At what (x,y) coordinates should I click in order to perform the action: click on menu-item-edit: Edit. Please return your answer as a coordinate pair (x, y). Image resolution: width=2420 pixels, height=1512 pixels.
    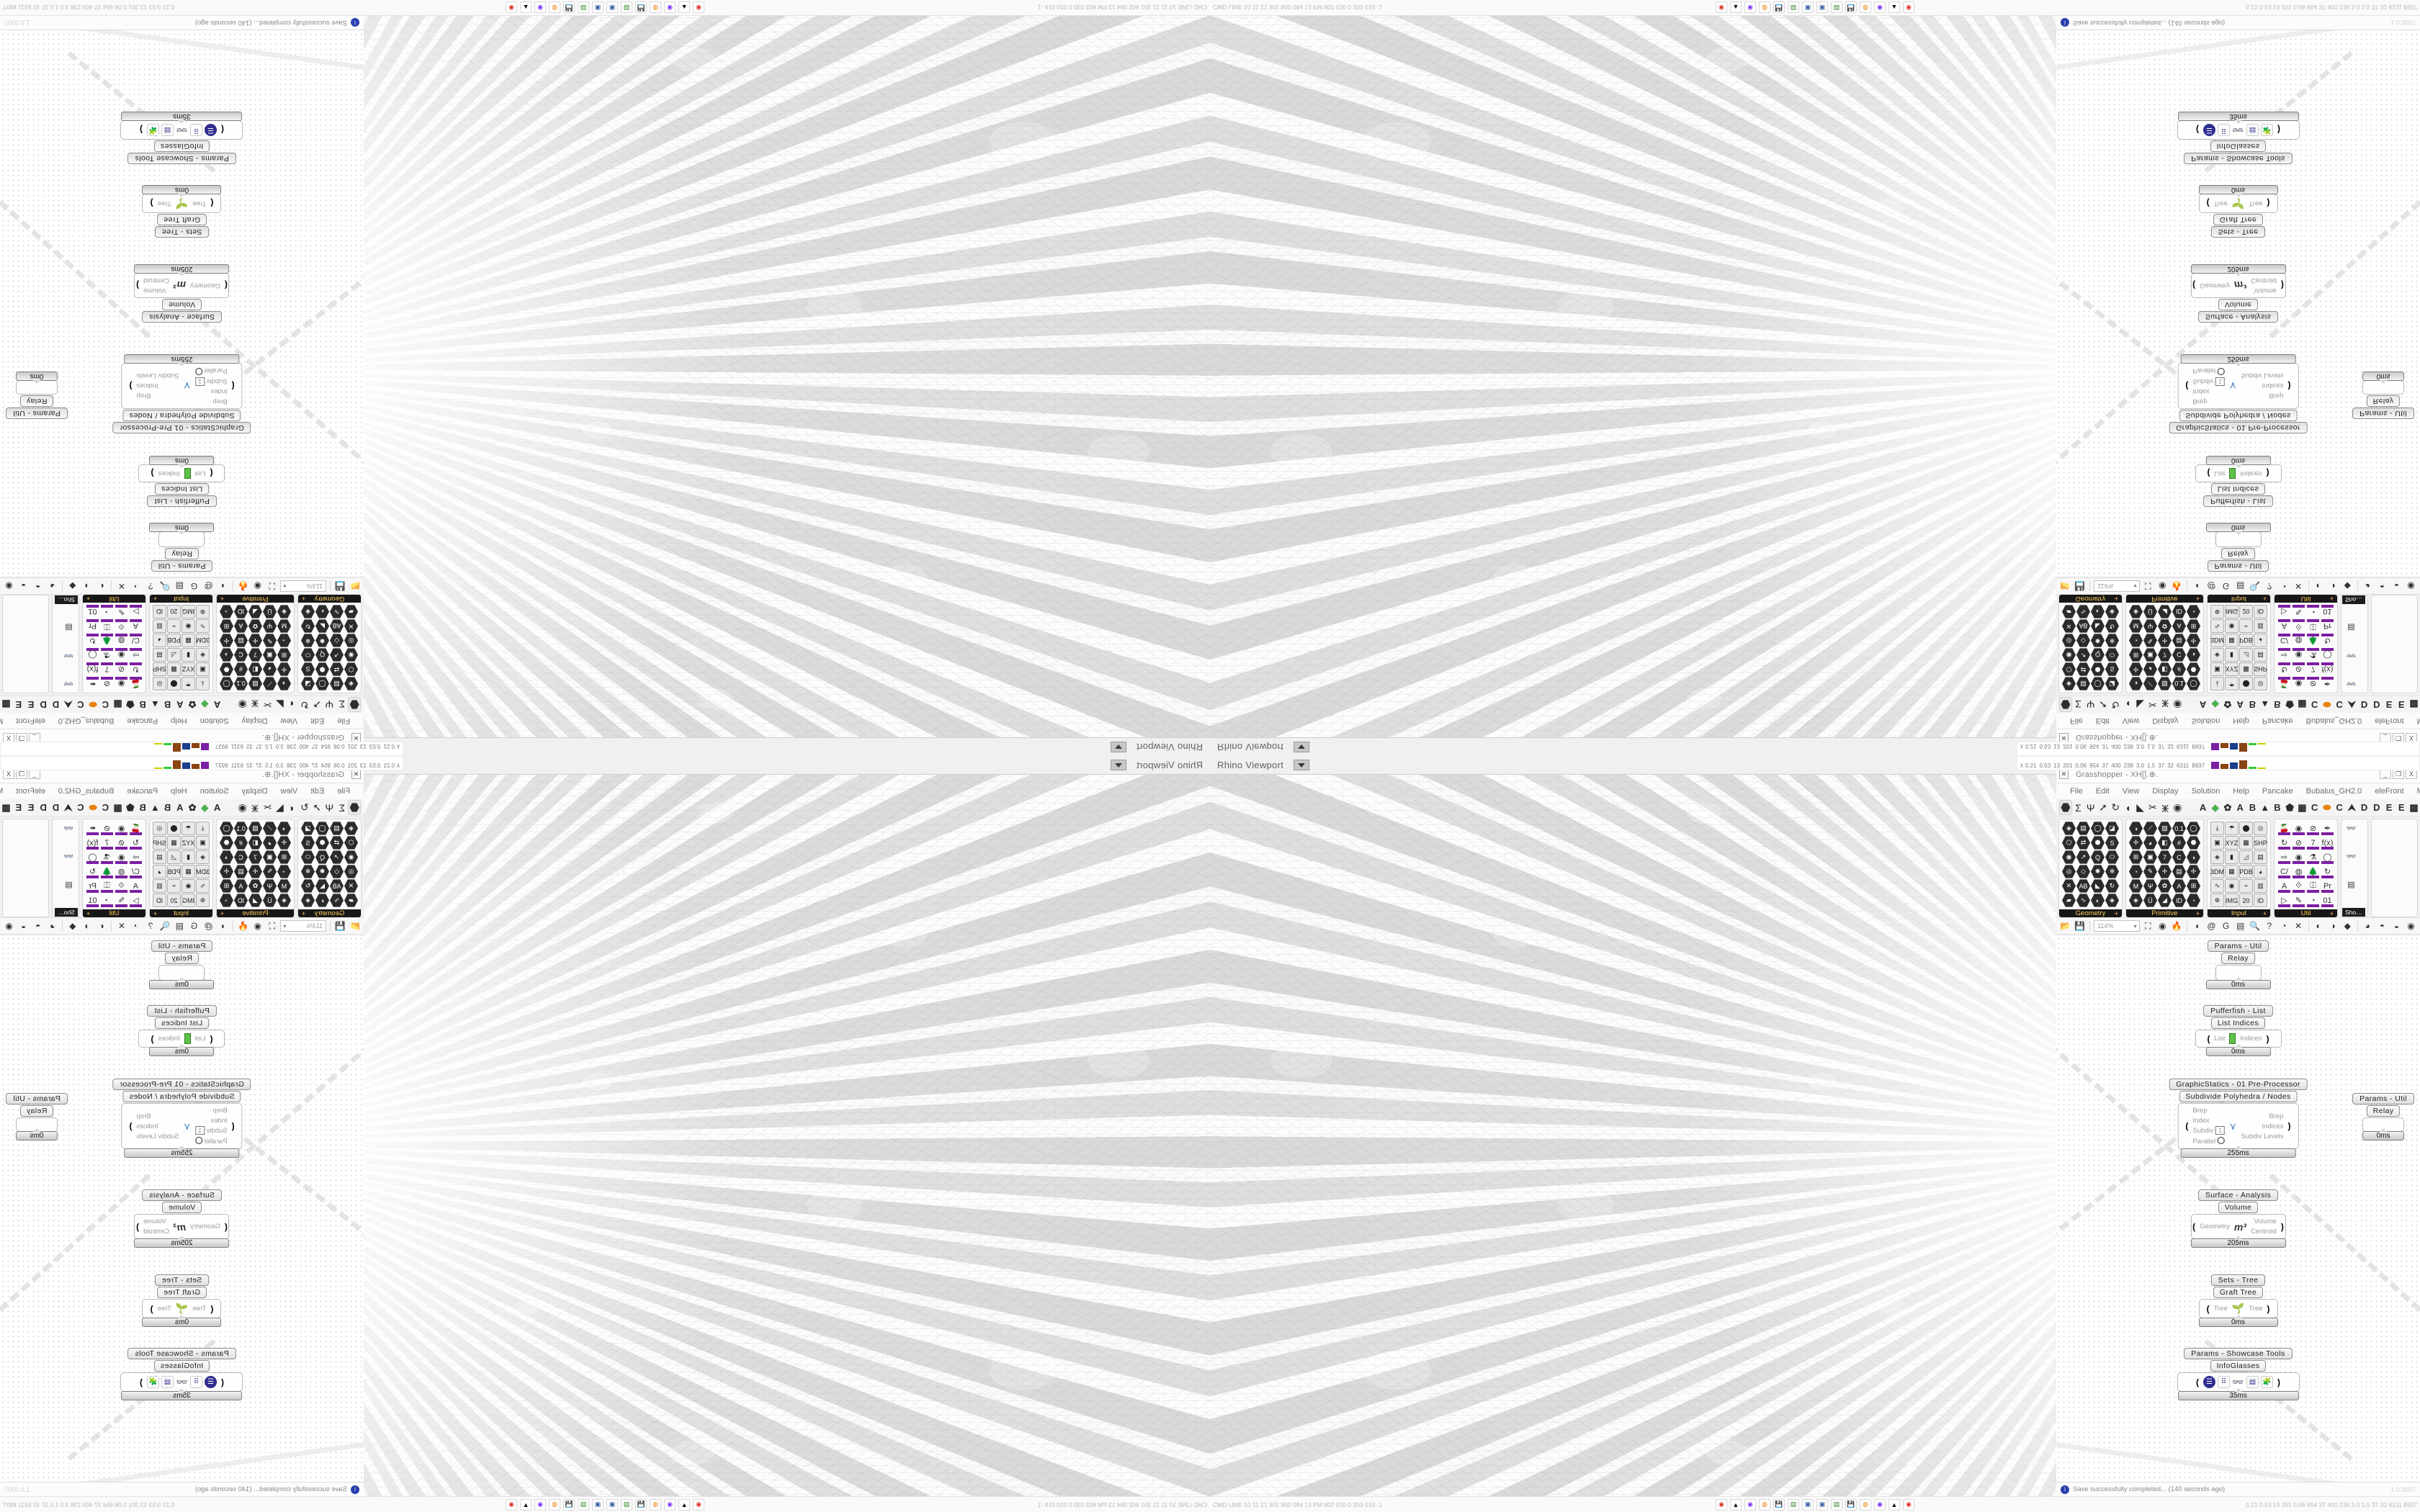
    Looking at the image, I should click on (2102, 791).